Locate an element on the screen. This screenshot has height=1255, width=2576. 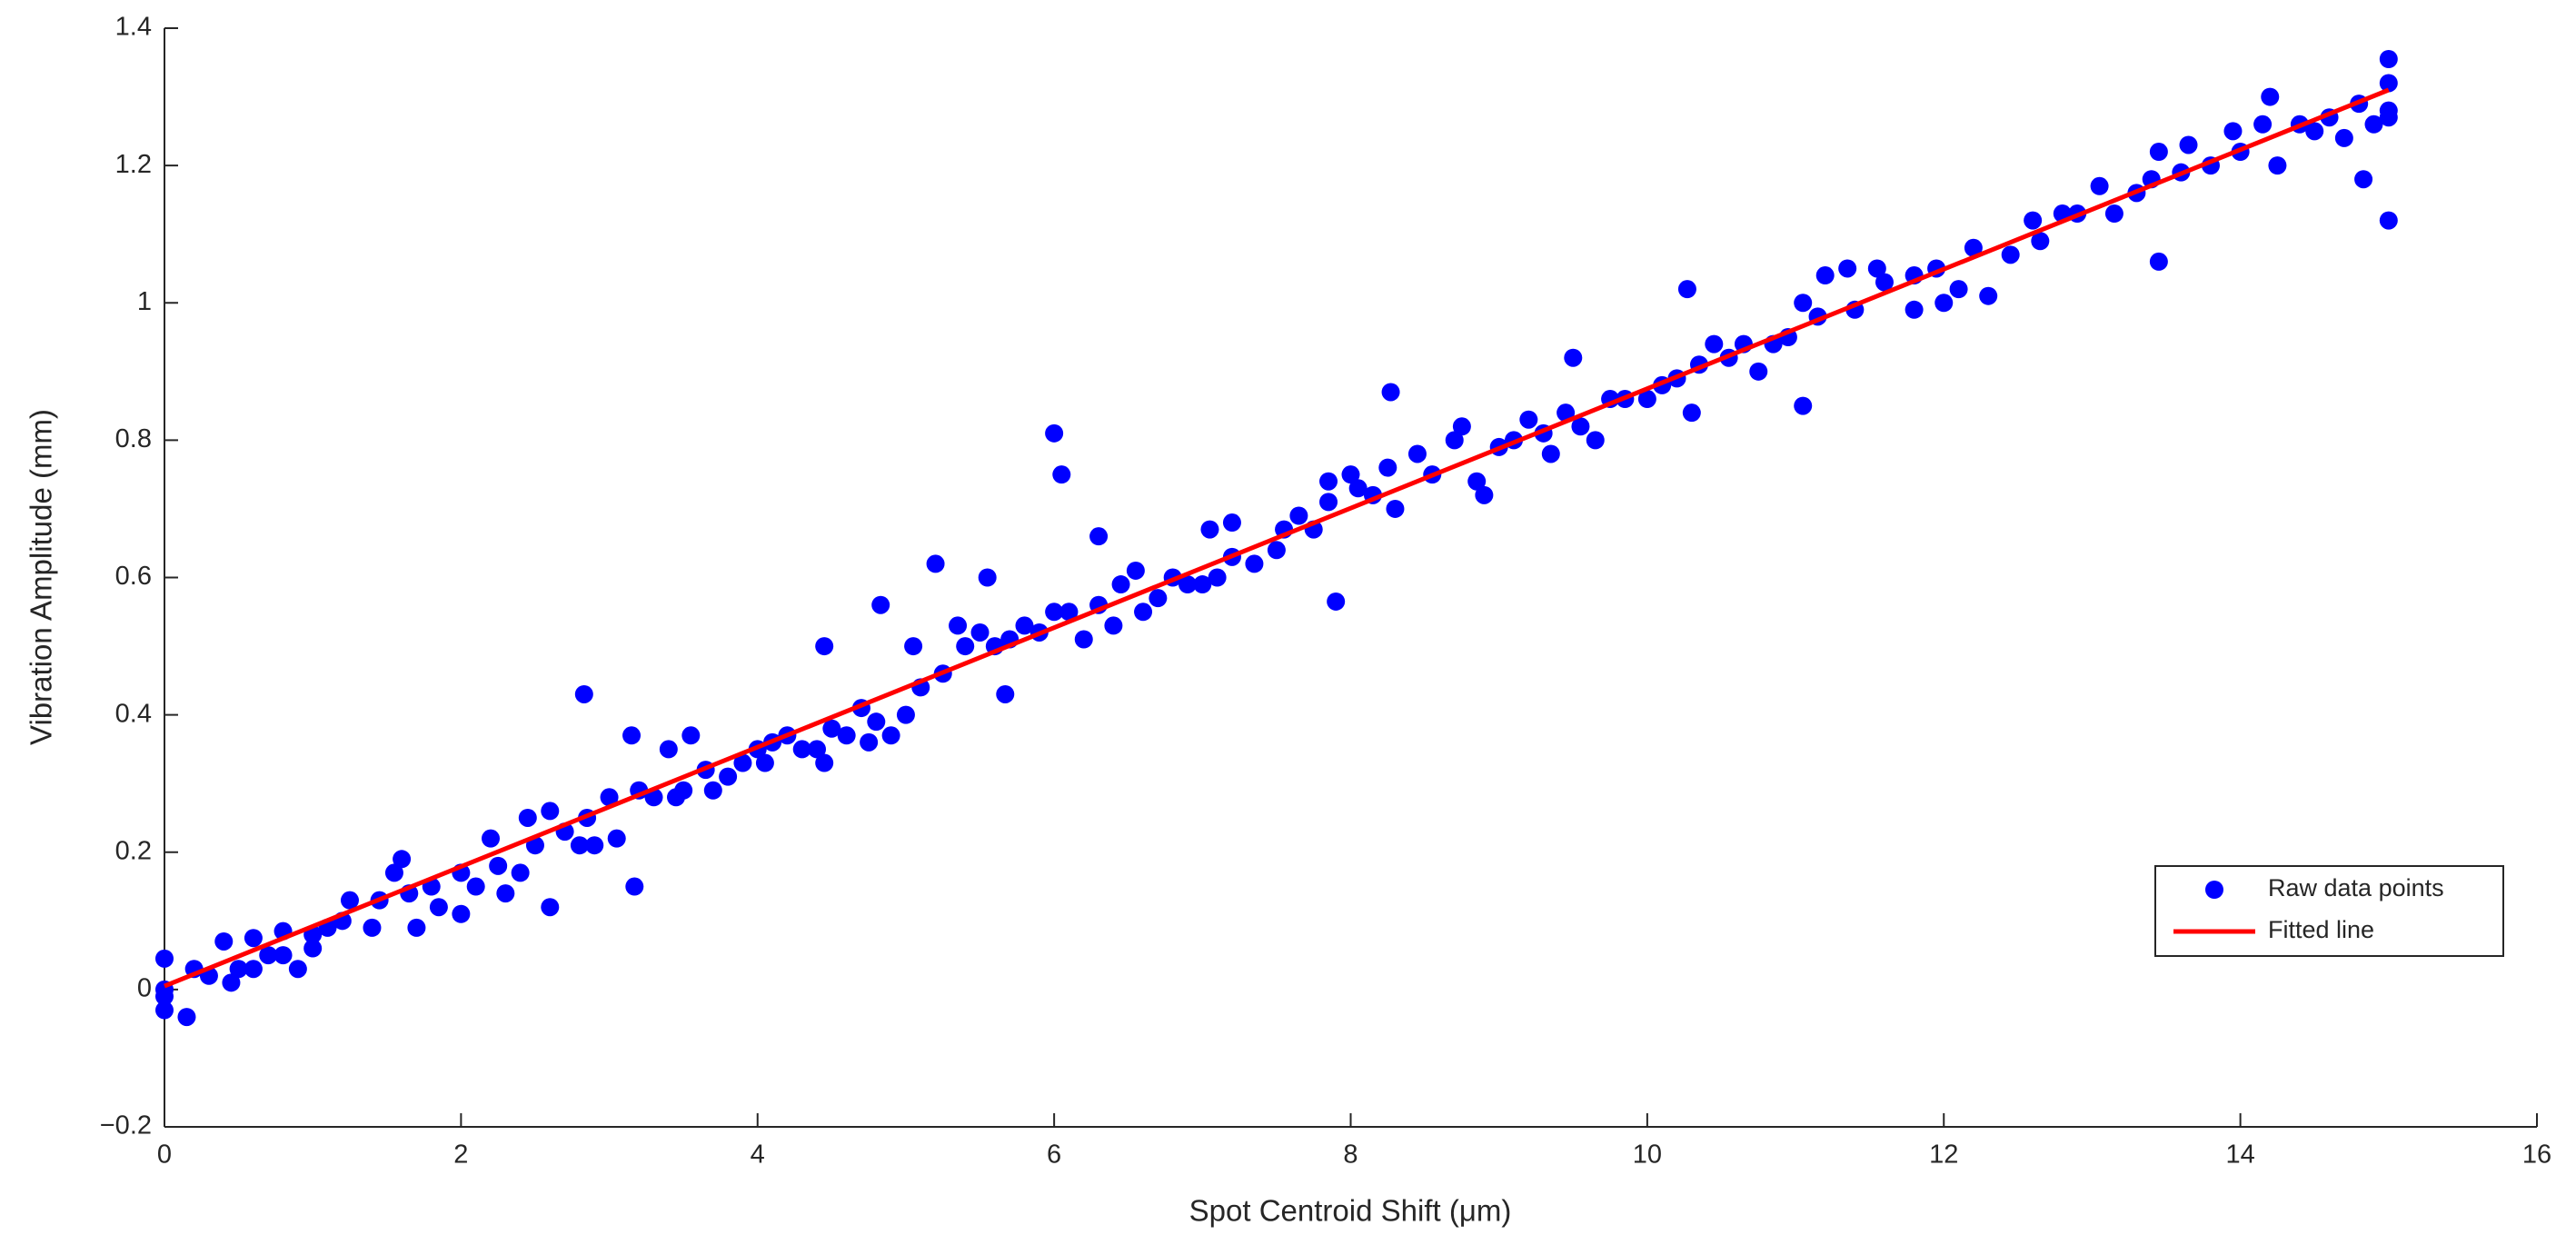
y-tick-label: 0.4 is located at coordinates (133, 713).